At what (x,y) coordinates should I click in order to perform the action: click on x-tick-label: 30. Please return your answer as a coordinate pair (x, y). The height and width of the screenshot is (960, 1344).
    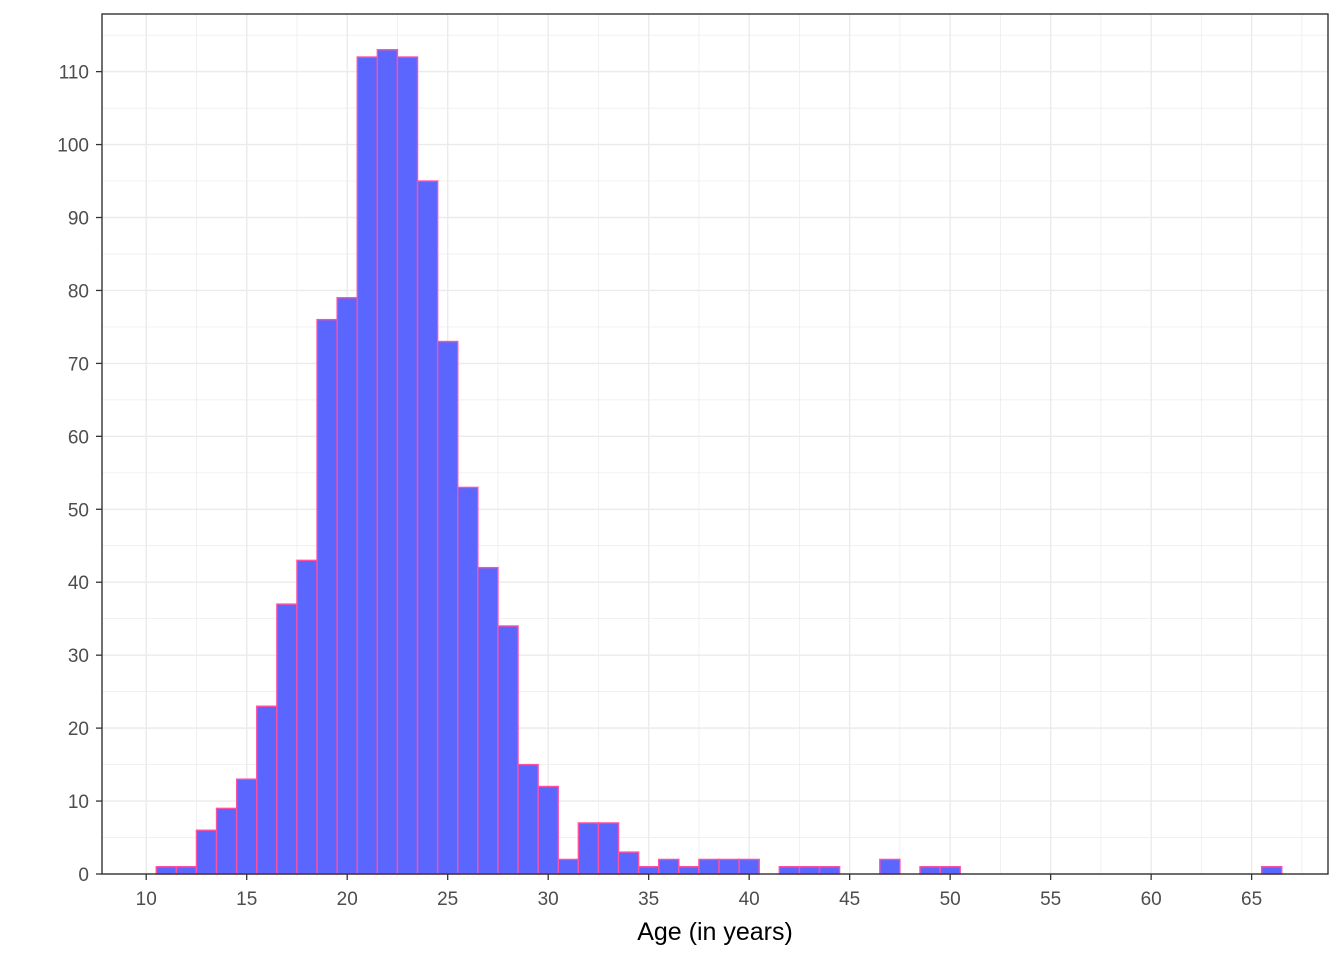
    Looking at the image, I should click on (548, 899).